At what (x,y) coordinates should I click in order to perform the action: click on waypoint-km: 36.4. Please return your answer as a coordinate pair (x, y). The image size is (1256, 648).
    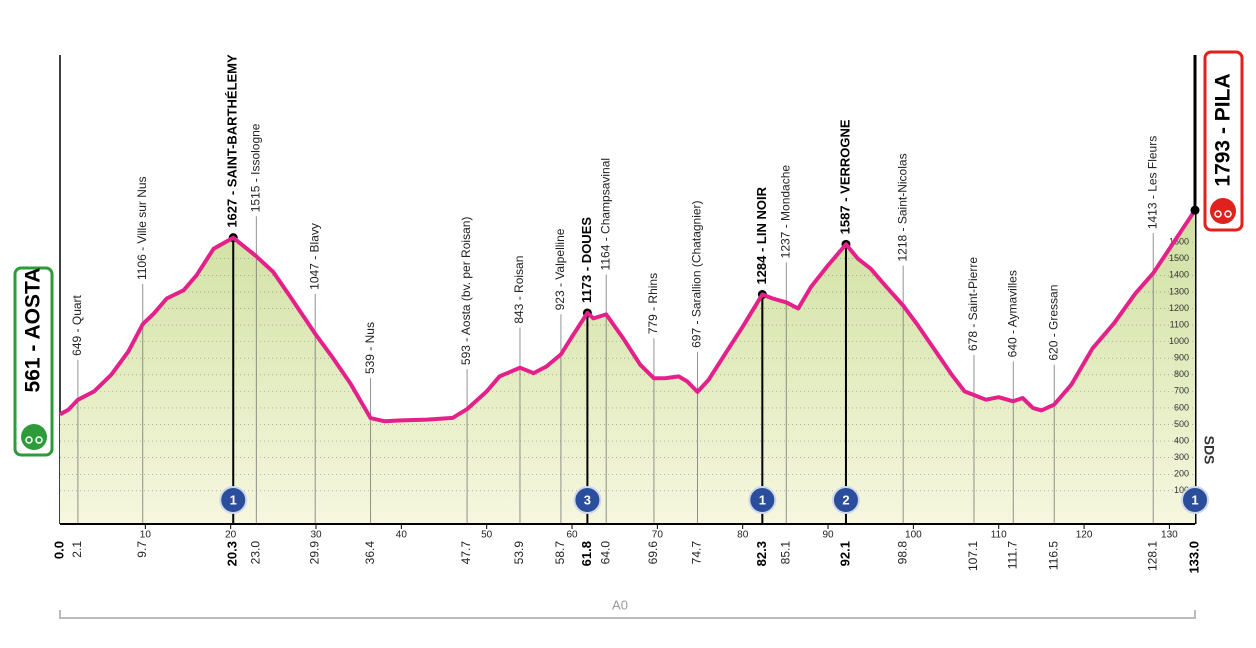
    Looking at the image, I should click on (370, 553).